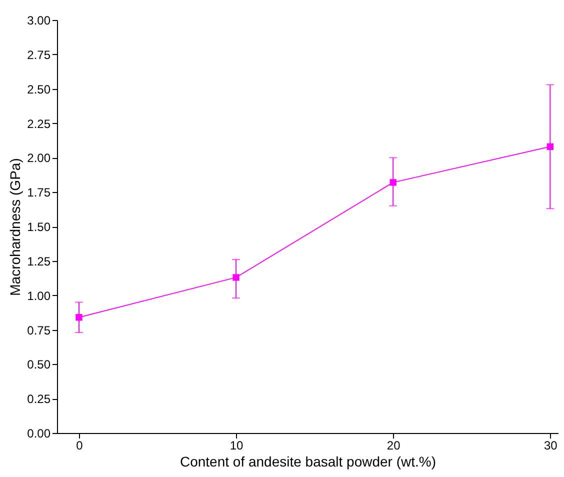 The width and height of the screenshot is (564, 477). What do you see at coordinates (39, 158) in the screenshot?
I see `y-tick-label: 2.00` at bounding box center [39, 158].